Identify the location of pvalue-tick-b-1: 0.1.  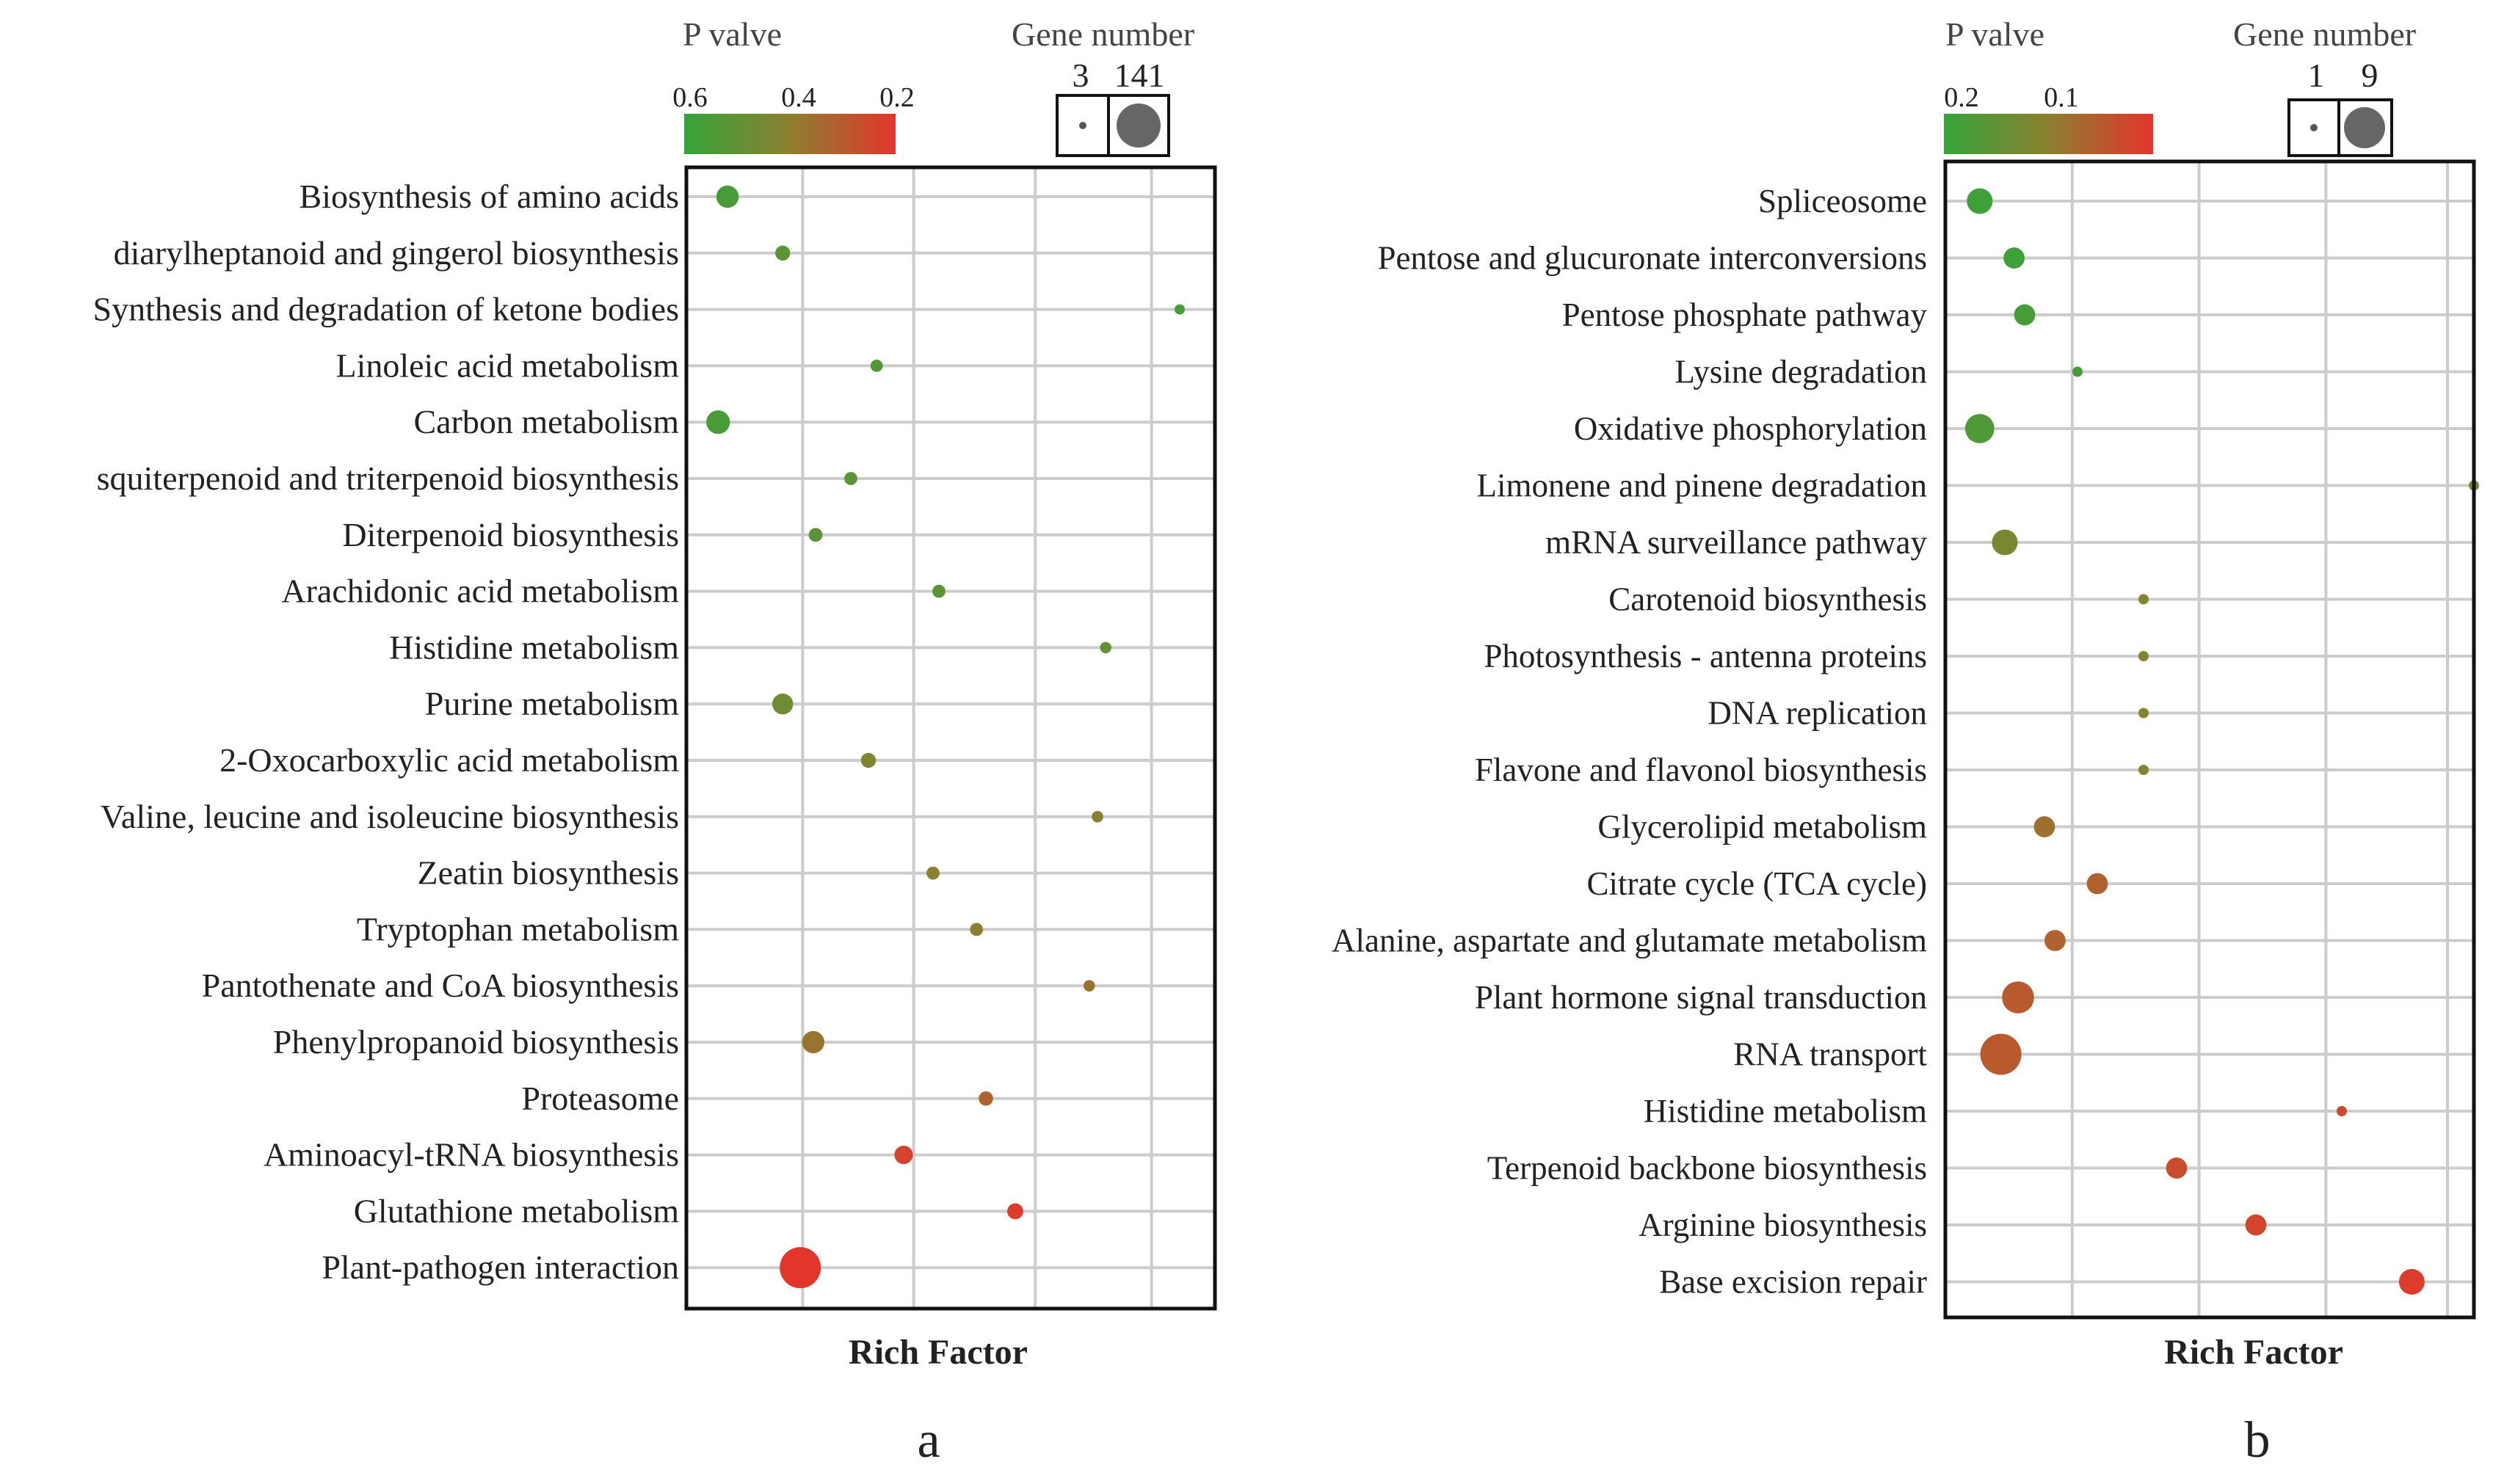
(2061, 97).